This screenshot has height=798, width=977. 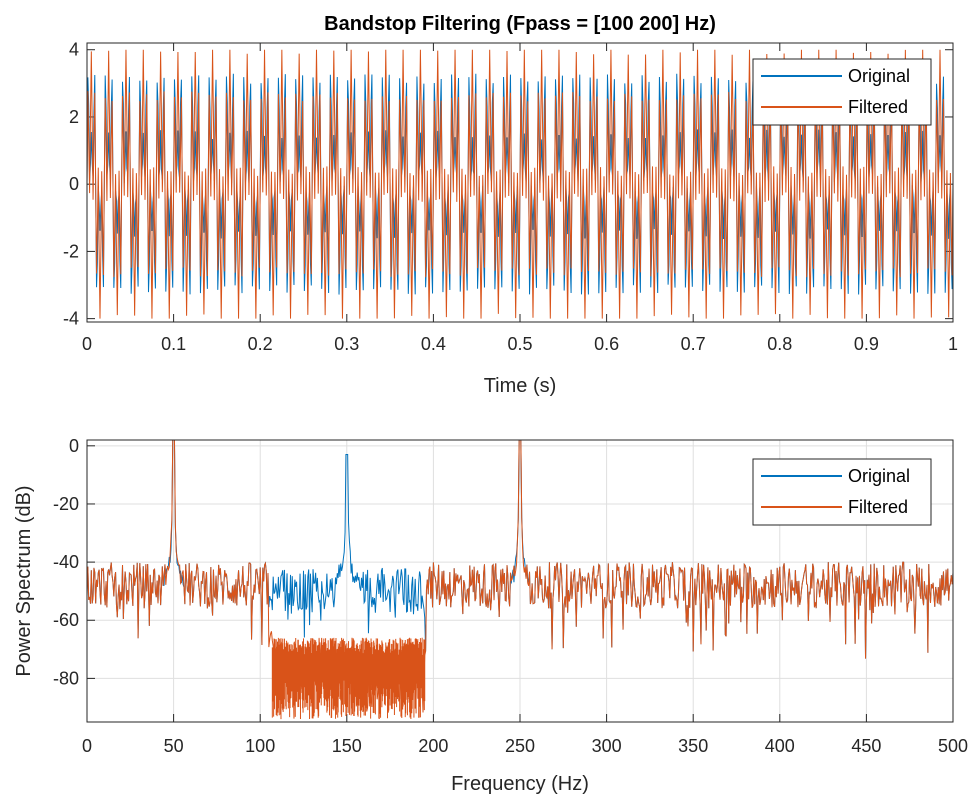 What do you see at coordinates (74, 50) in the screenshot?
I see `y-tick-label: 4` at bounding box center [74, 50].